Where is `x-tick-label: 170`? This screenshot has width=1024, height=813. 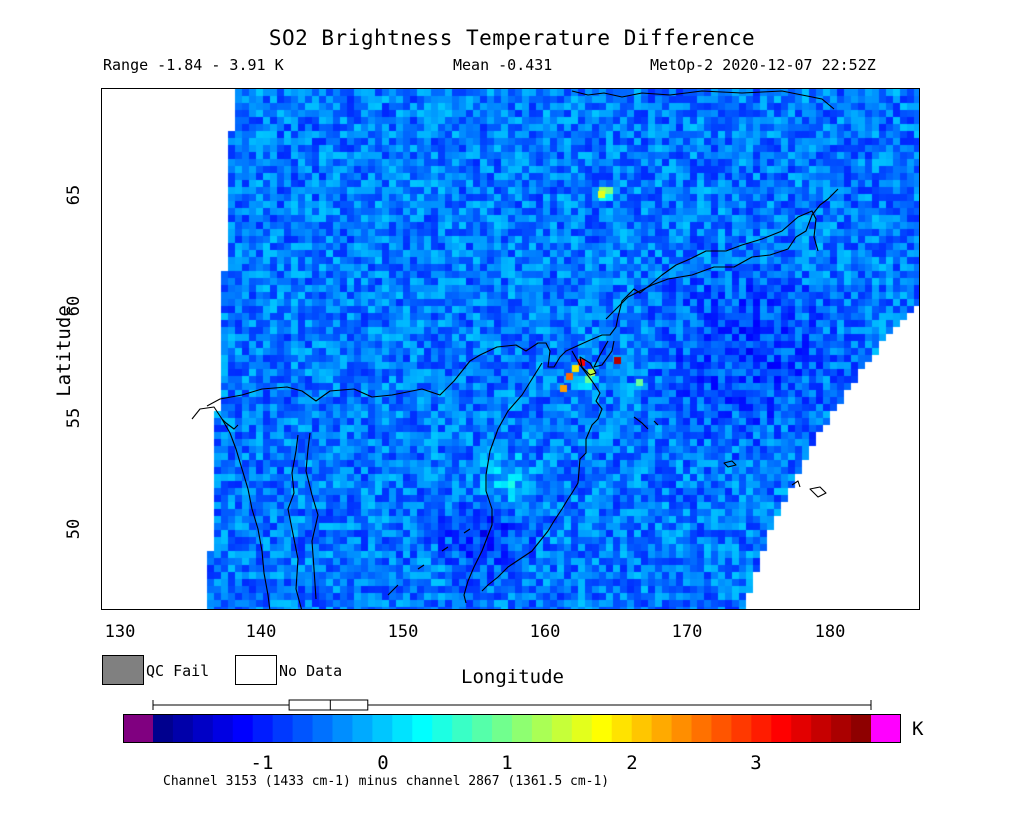 x-tick-label: 170 is located at coordinates (687, 632).